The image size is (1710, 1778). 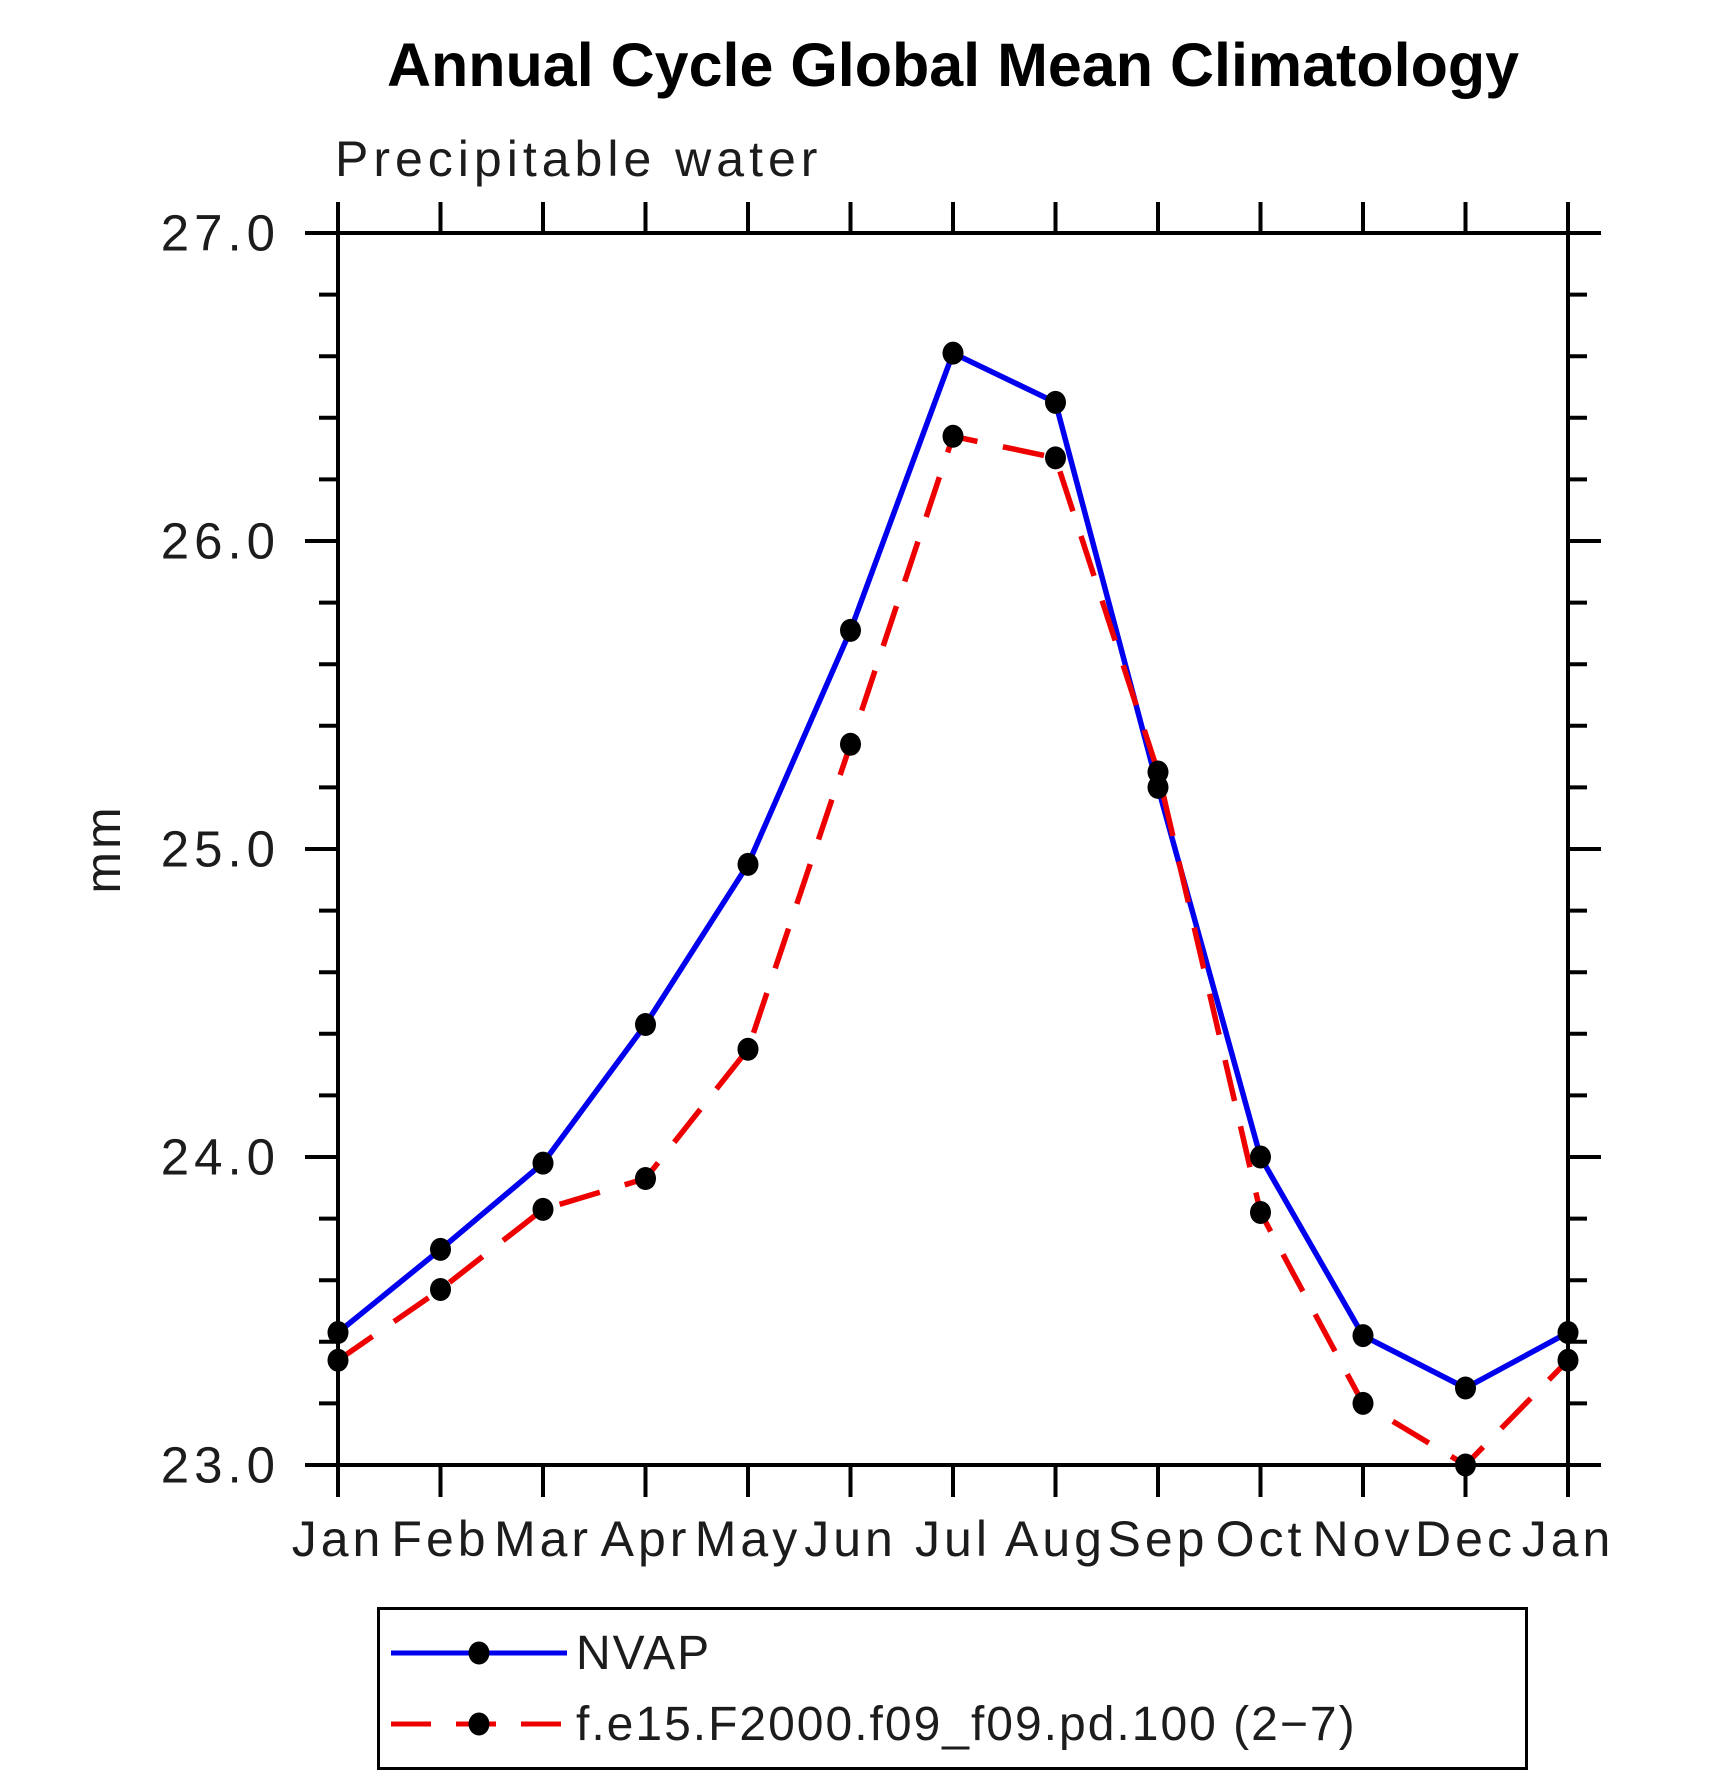 I want to click on legend-line-solid-blue, so click(x=479, y=1653).